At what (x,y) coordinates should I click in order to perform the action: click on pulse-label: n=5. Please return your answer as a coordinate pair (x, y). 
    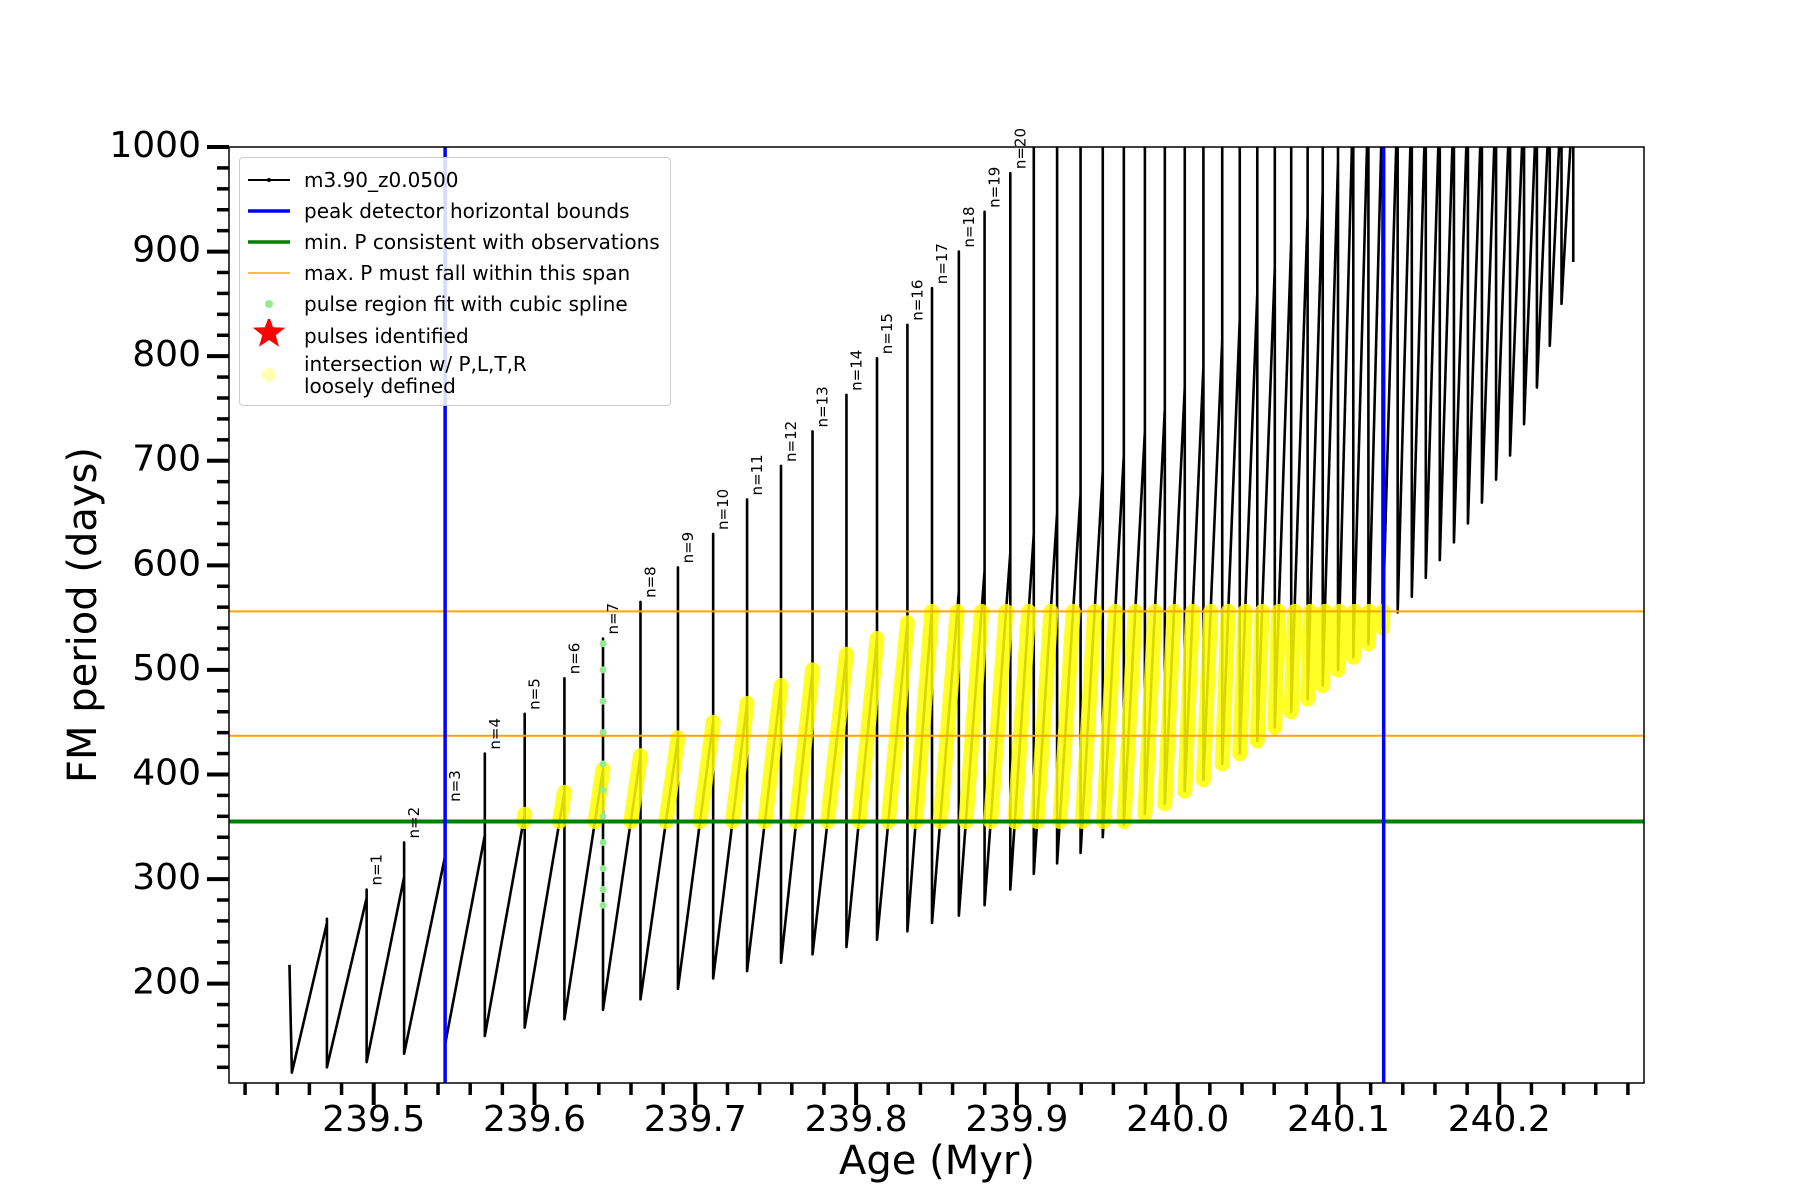
    Looking at the image, I should click on (535, 694).